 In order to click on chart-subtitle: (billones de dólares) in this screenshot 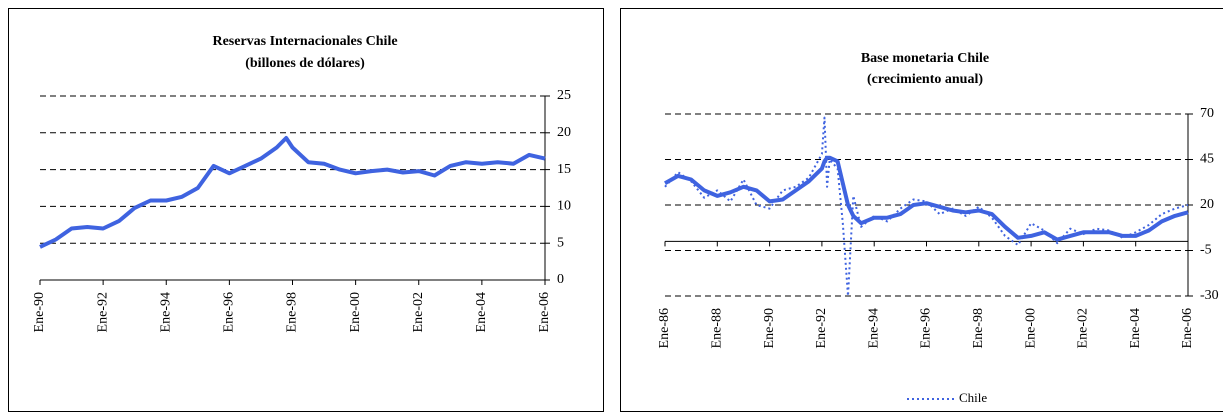, I will do `click(305, 63)`.